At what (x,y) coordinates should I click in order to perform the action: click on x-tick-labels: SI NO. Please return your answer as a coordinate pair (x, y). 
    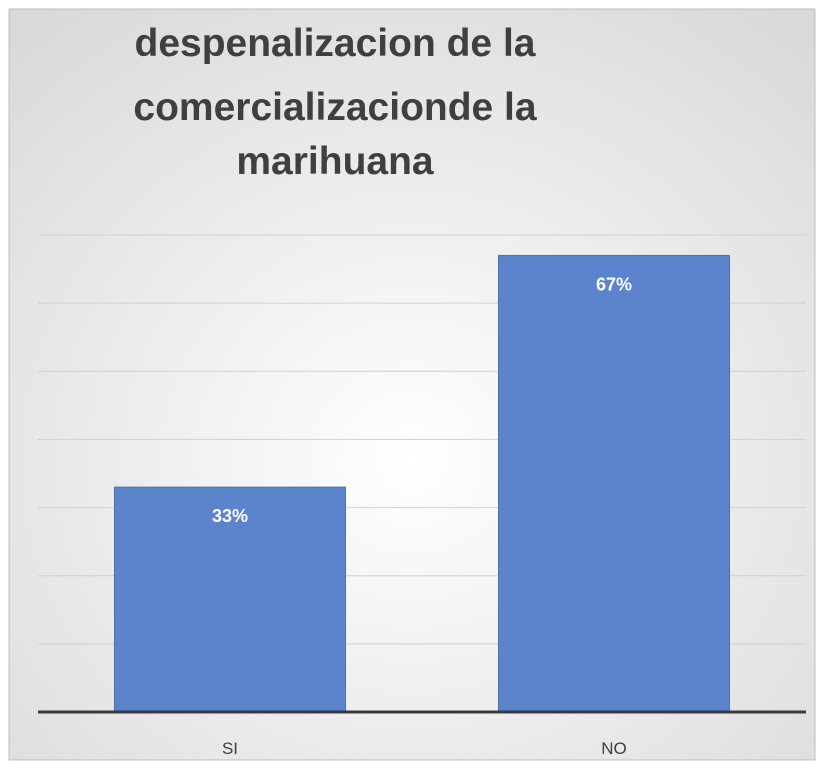
    Looking at the image, I should click on (424, 748).